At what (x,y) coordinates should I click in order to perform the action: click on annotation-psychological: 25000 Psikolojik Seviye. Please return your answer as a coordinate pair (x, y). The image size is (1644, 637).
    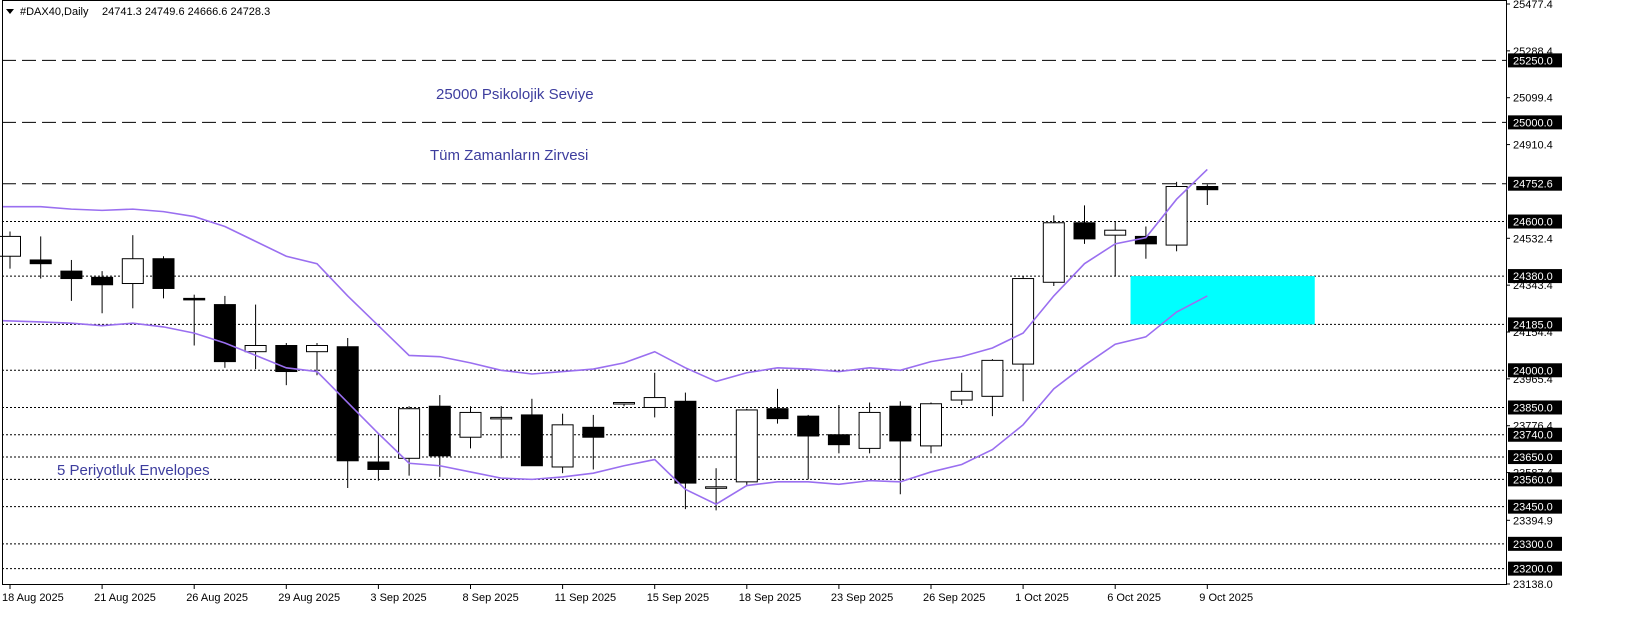
    Looking at the image, I should click on (515, 94).